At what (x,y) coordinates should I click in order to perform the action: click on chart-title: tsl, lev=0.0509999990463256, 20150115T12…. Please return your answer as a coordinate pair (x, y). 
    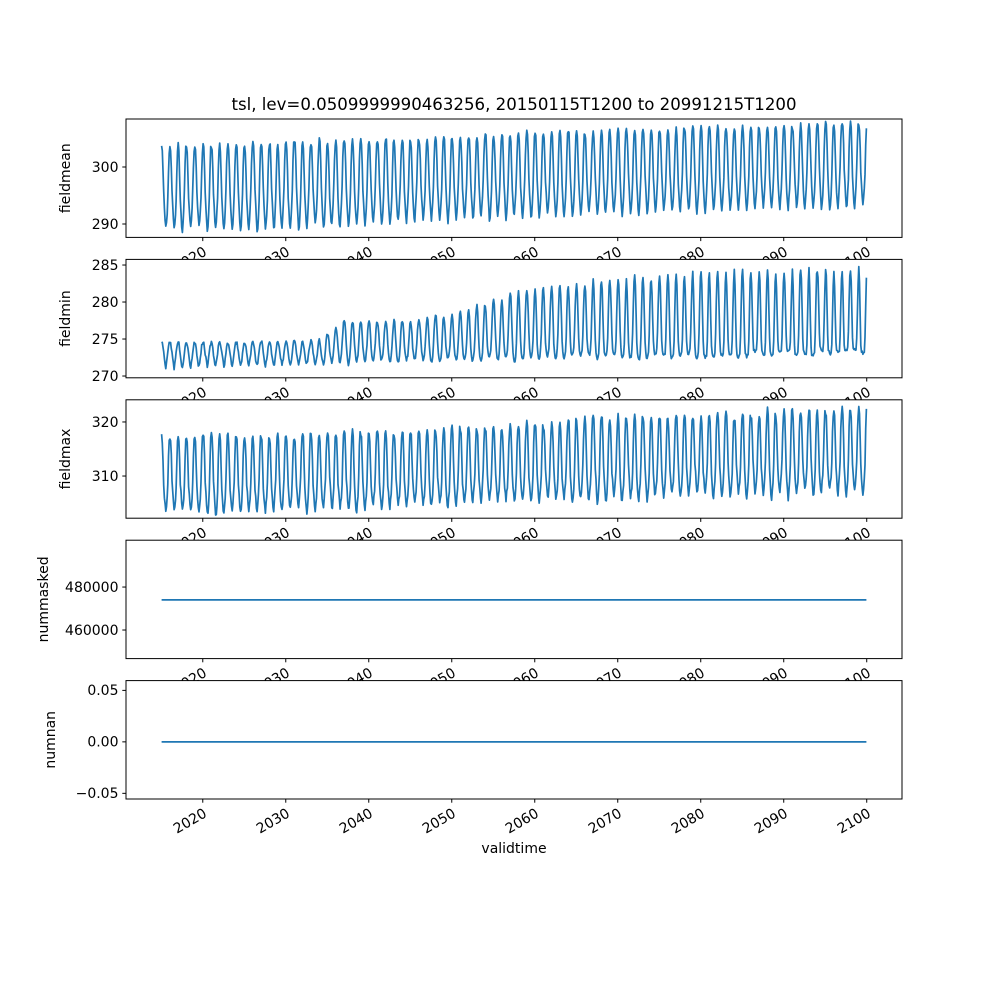
    Looking at the image, I should click on (514, 104).